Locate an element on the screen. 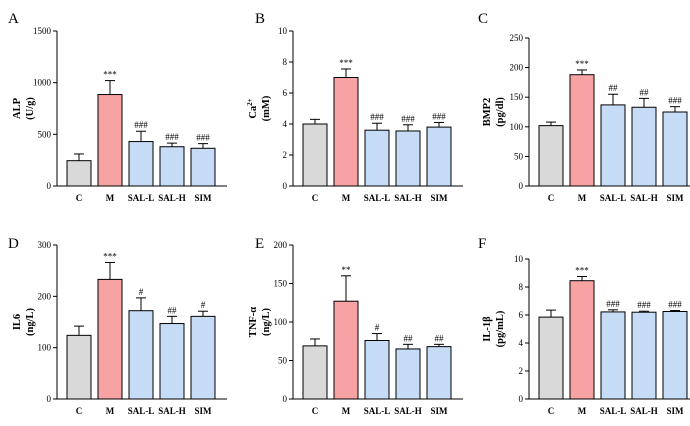 This screenshot has height=426, width=690. panel-c-bar-c is located at coordinates (551, 156).